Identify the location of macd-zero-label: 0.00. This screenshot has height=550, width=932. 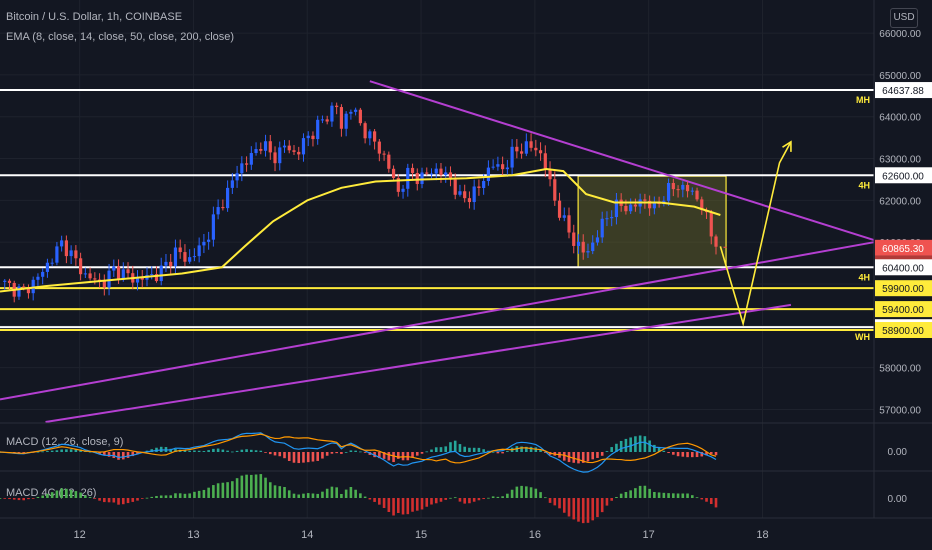
(898, 452).